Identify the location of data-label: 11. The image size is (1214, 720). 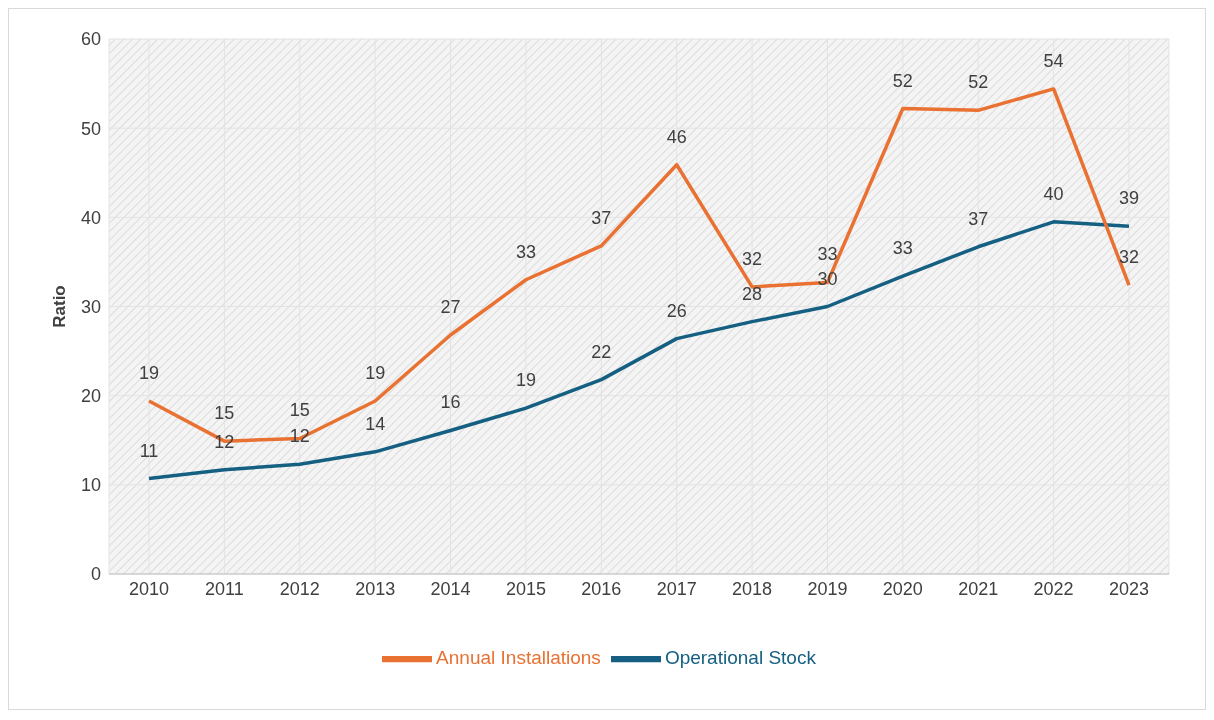
(149, 450).